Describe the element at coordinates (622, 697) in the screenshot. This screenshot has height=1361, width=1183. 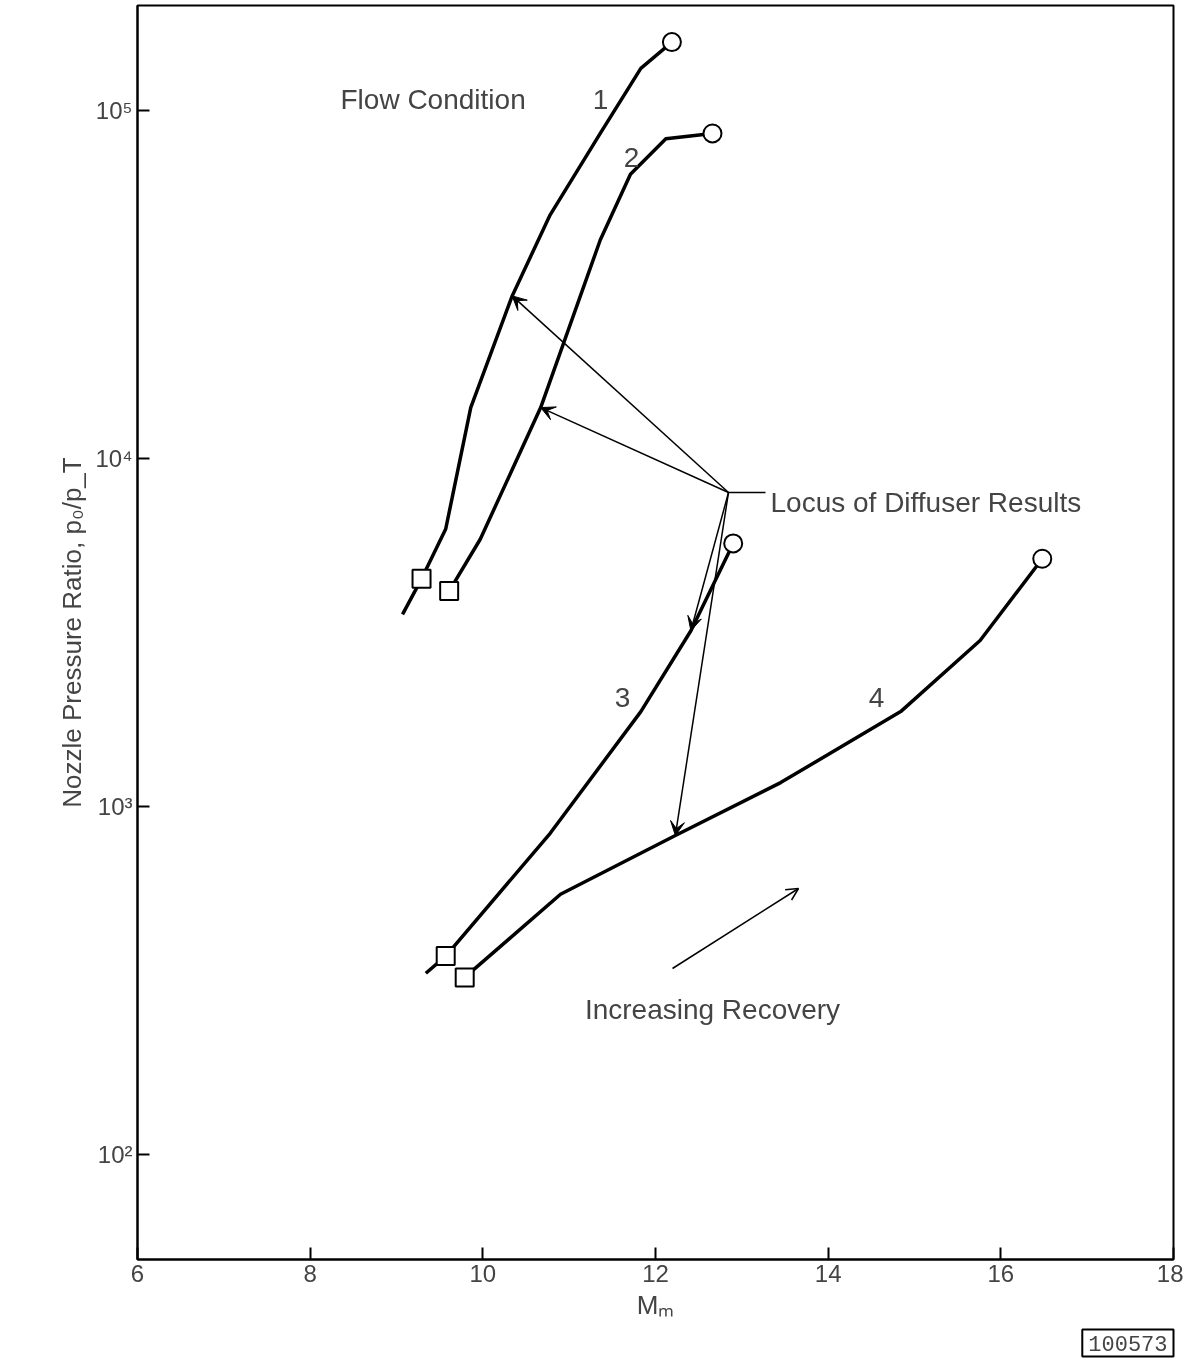
I see `annotation: 3` at that location.